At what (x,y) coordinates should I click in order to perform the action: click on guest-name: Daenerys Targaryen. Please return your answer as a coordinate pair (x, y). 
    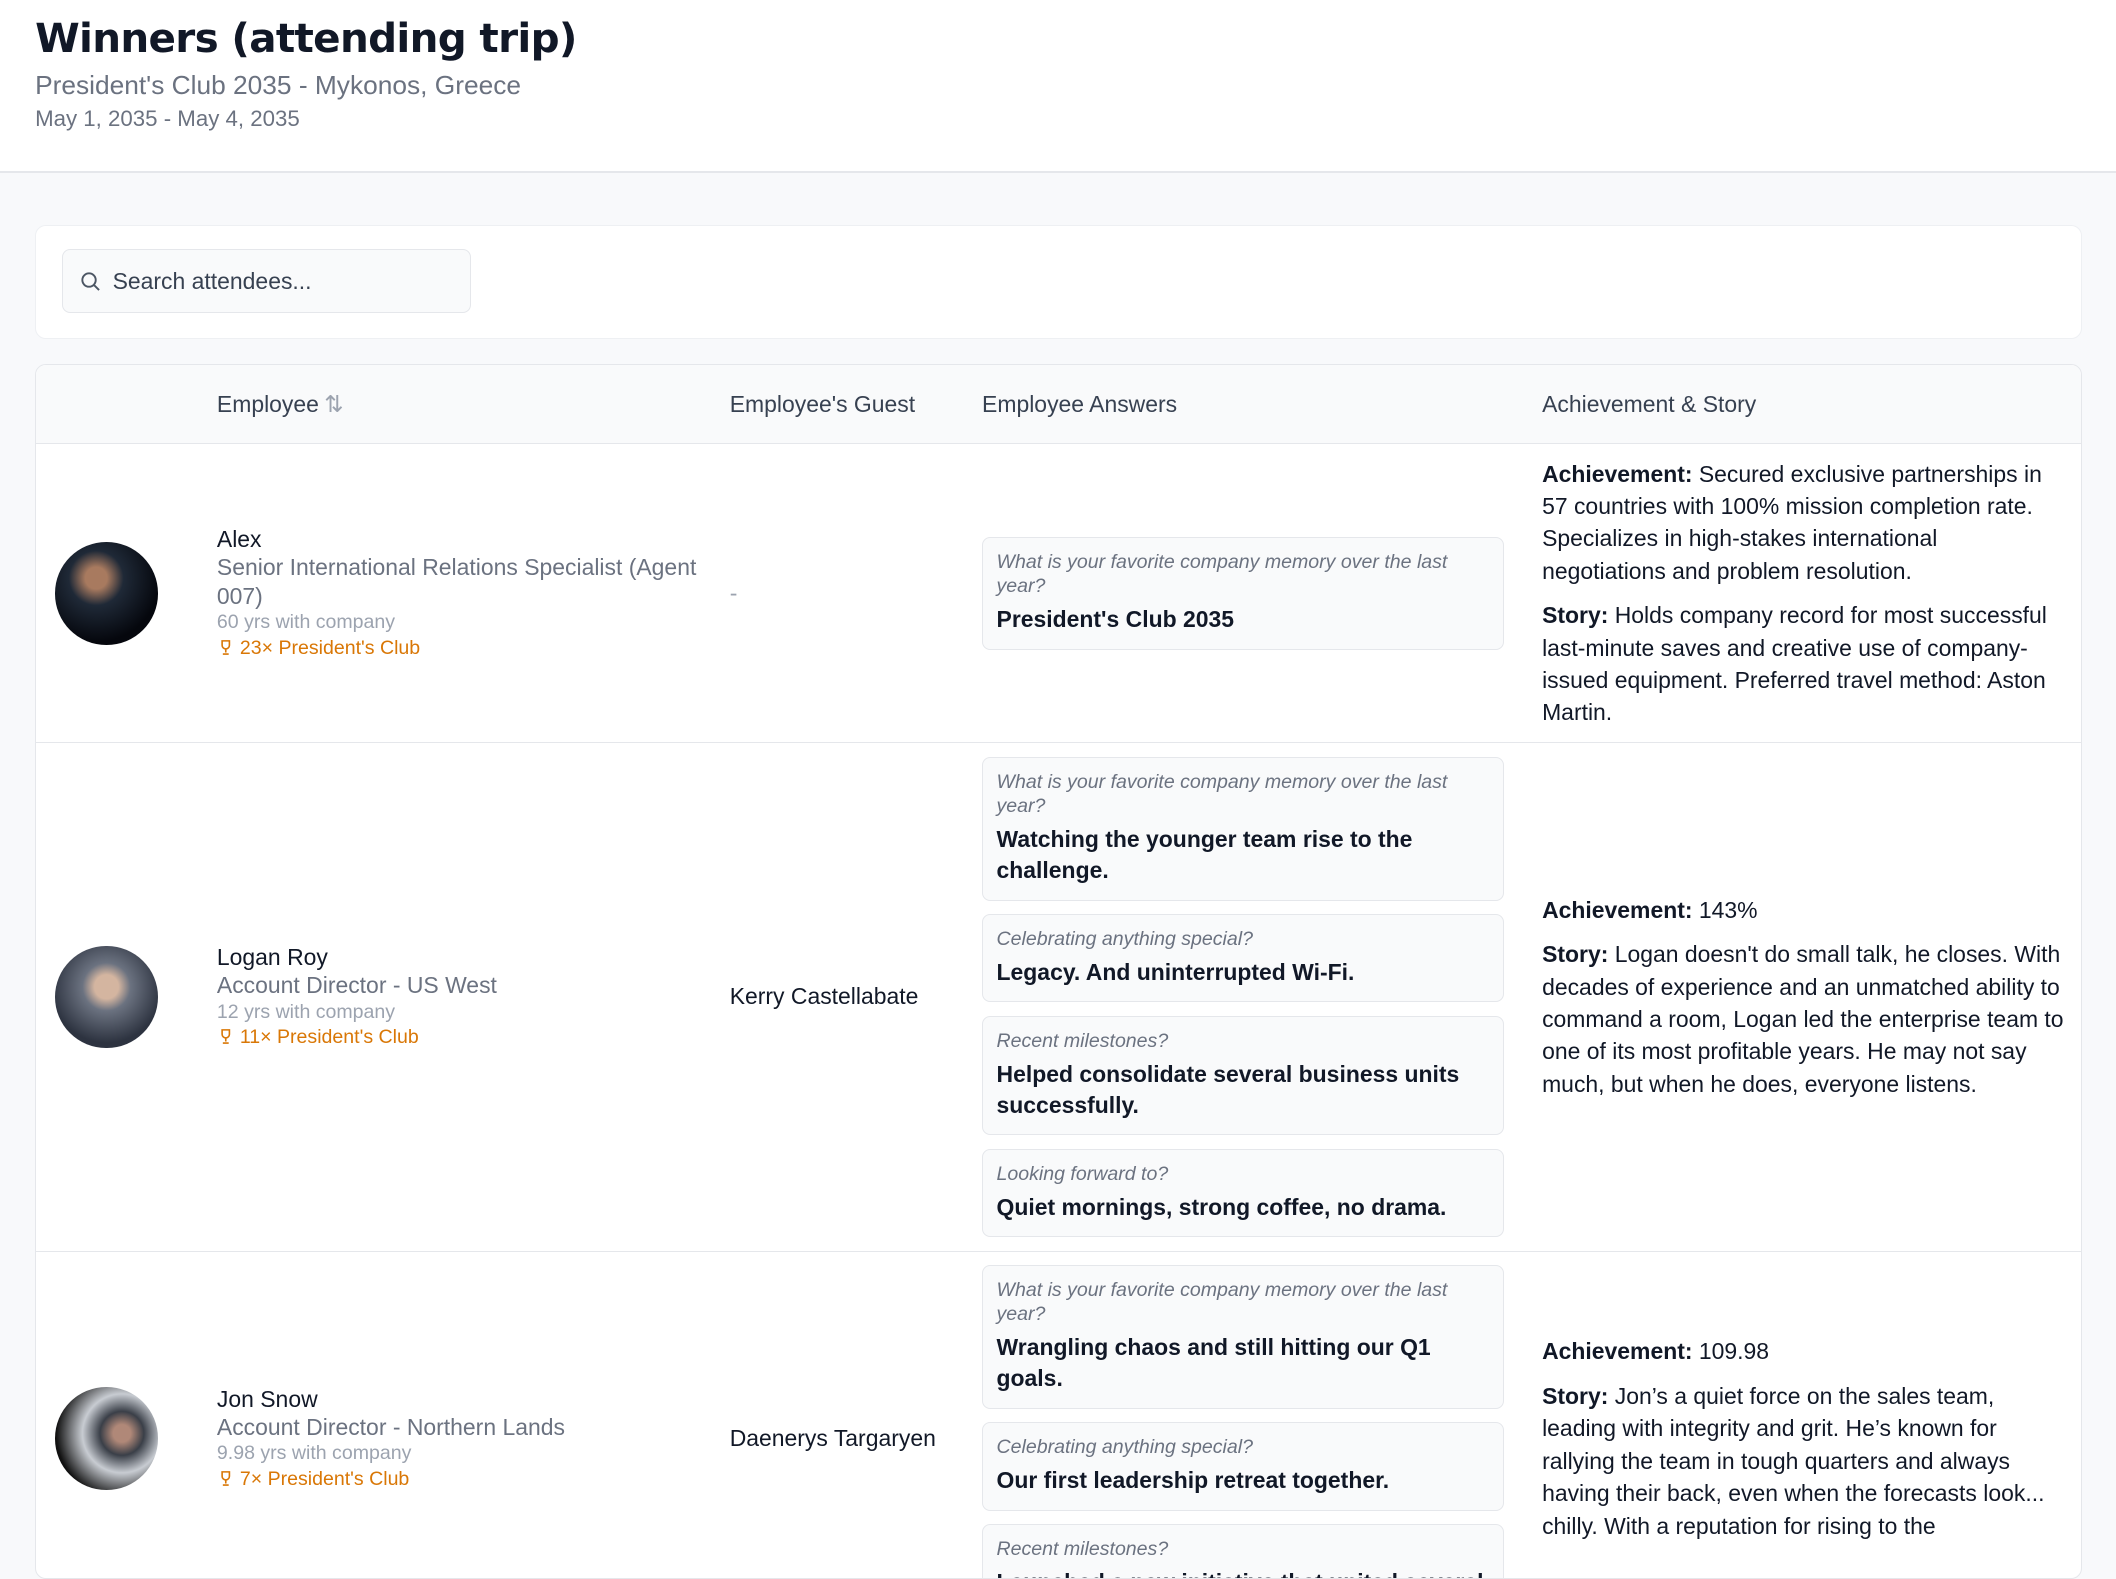
    Looking at the image, I should click on (832, 1438).